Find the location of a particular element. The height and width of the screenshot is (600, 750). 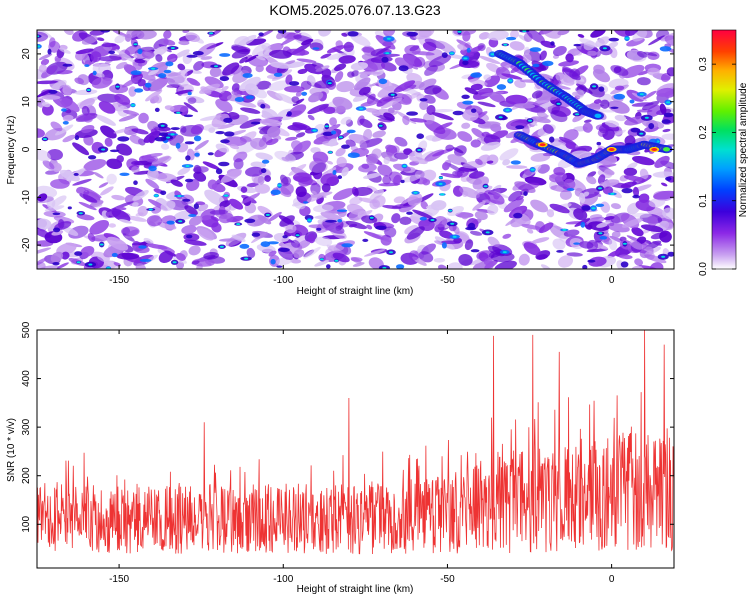

x-tick-label: 0 is located at coordinates (612, 280).